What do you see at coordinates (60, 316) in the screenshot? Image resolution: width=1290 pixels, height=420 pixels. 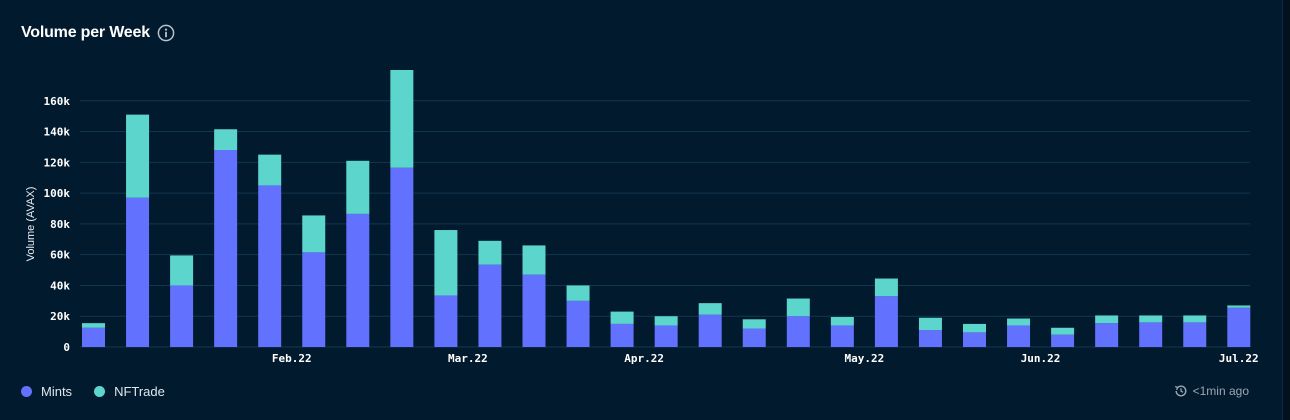 I see `y-tick-label: 20k` at bounding box center [60, 316].